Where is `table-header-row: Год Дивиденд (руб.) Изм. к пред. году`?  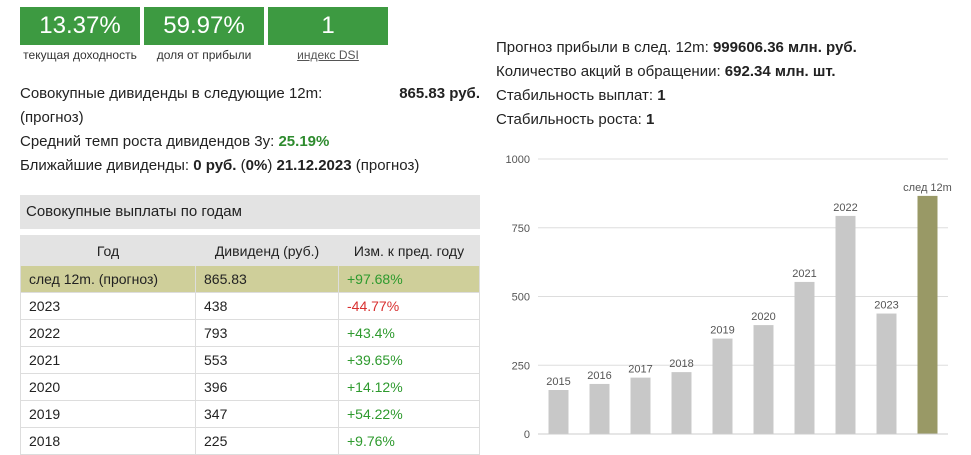
table-header-row: Год Дивиденд (руб.) Изм. к пред. году is located at coordinates (250, 250).